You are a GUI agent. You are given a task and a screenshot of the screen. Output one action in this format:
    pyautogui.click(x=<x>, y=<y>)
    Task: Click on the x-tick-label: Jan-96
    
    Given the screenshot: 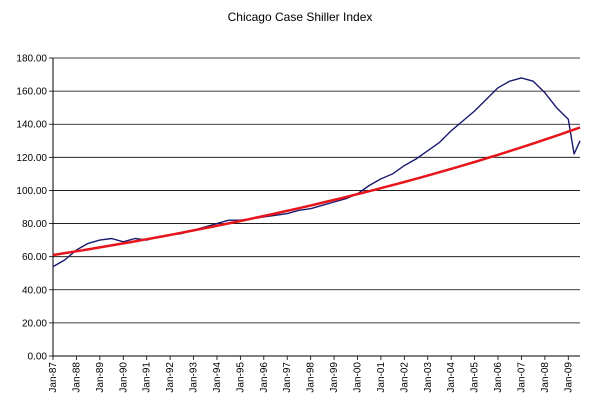 What is the action you would take?
    pyautogui.click(x=264, y=377)
    